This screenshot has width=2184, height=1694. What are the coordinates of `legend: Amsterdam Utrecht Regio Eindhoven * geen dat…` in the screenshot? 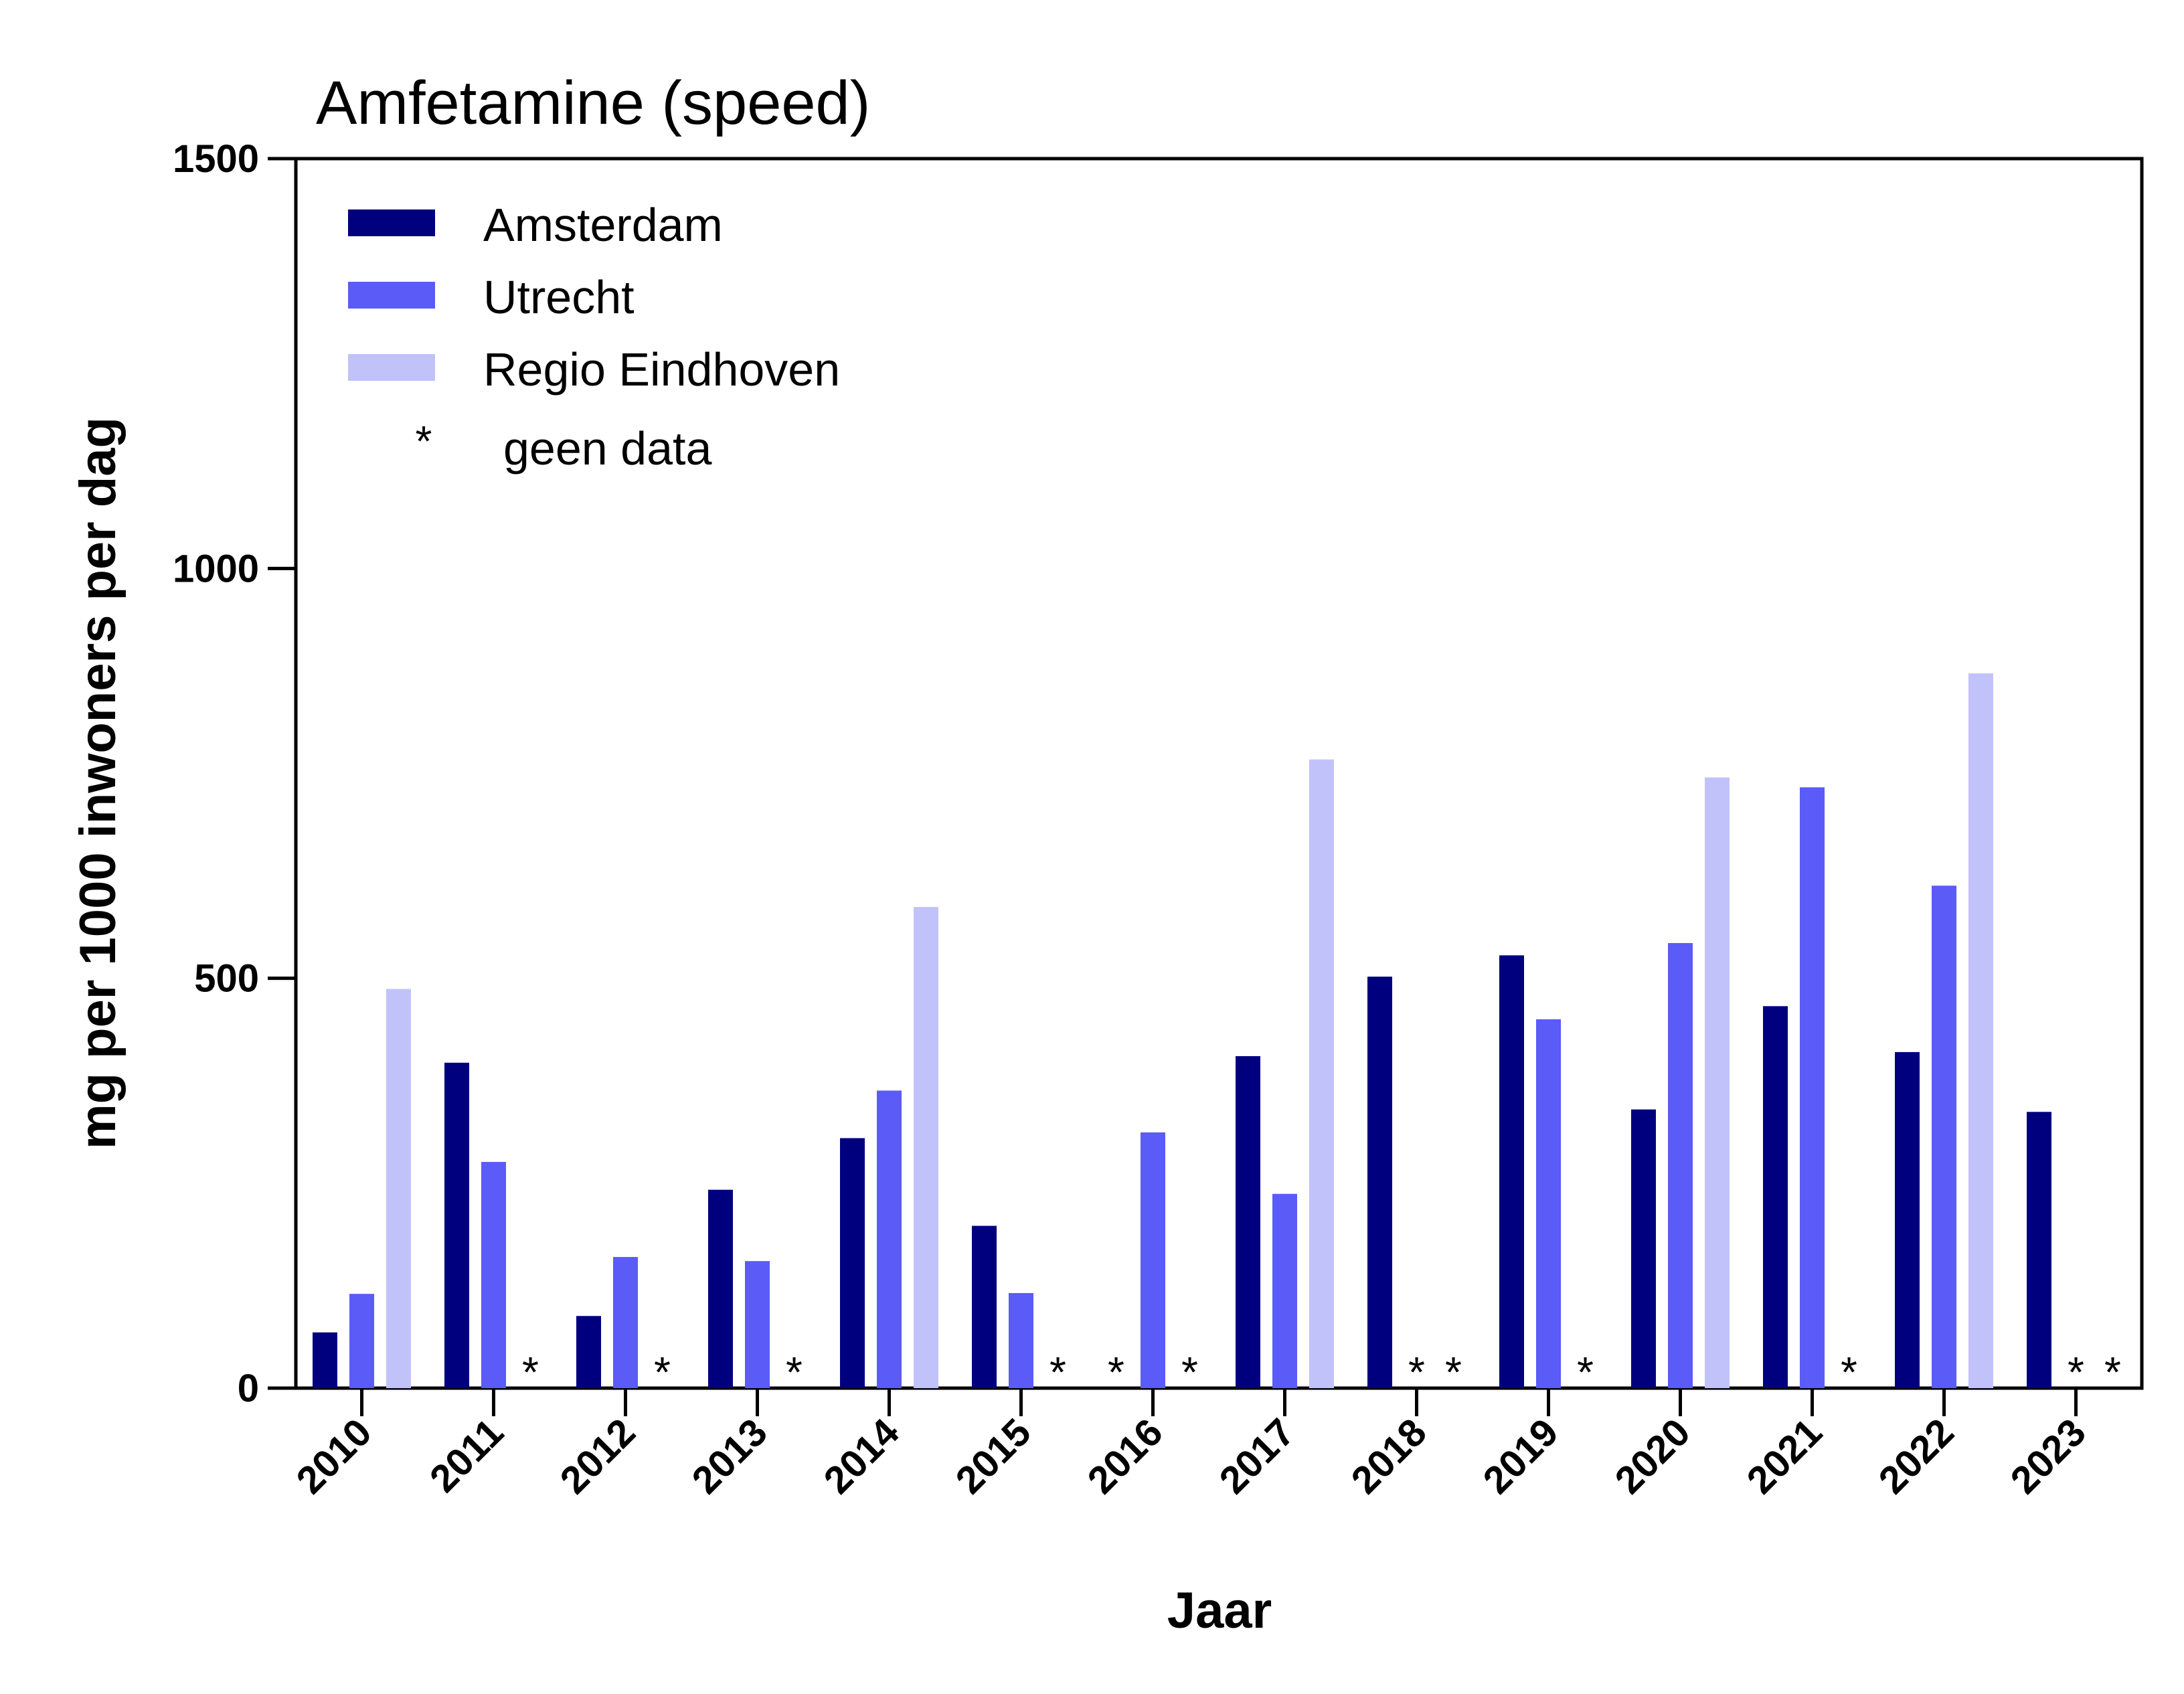 It's located at (594, 337).